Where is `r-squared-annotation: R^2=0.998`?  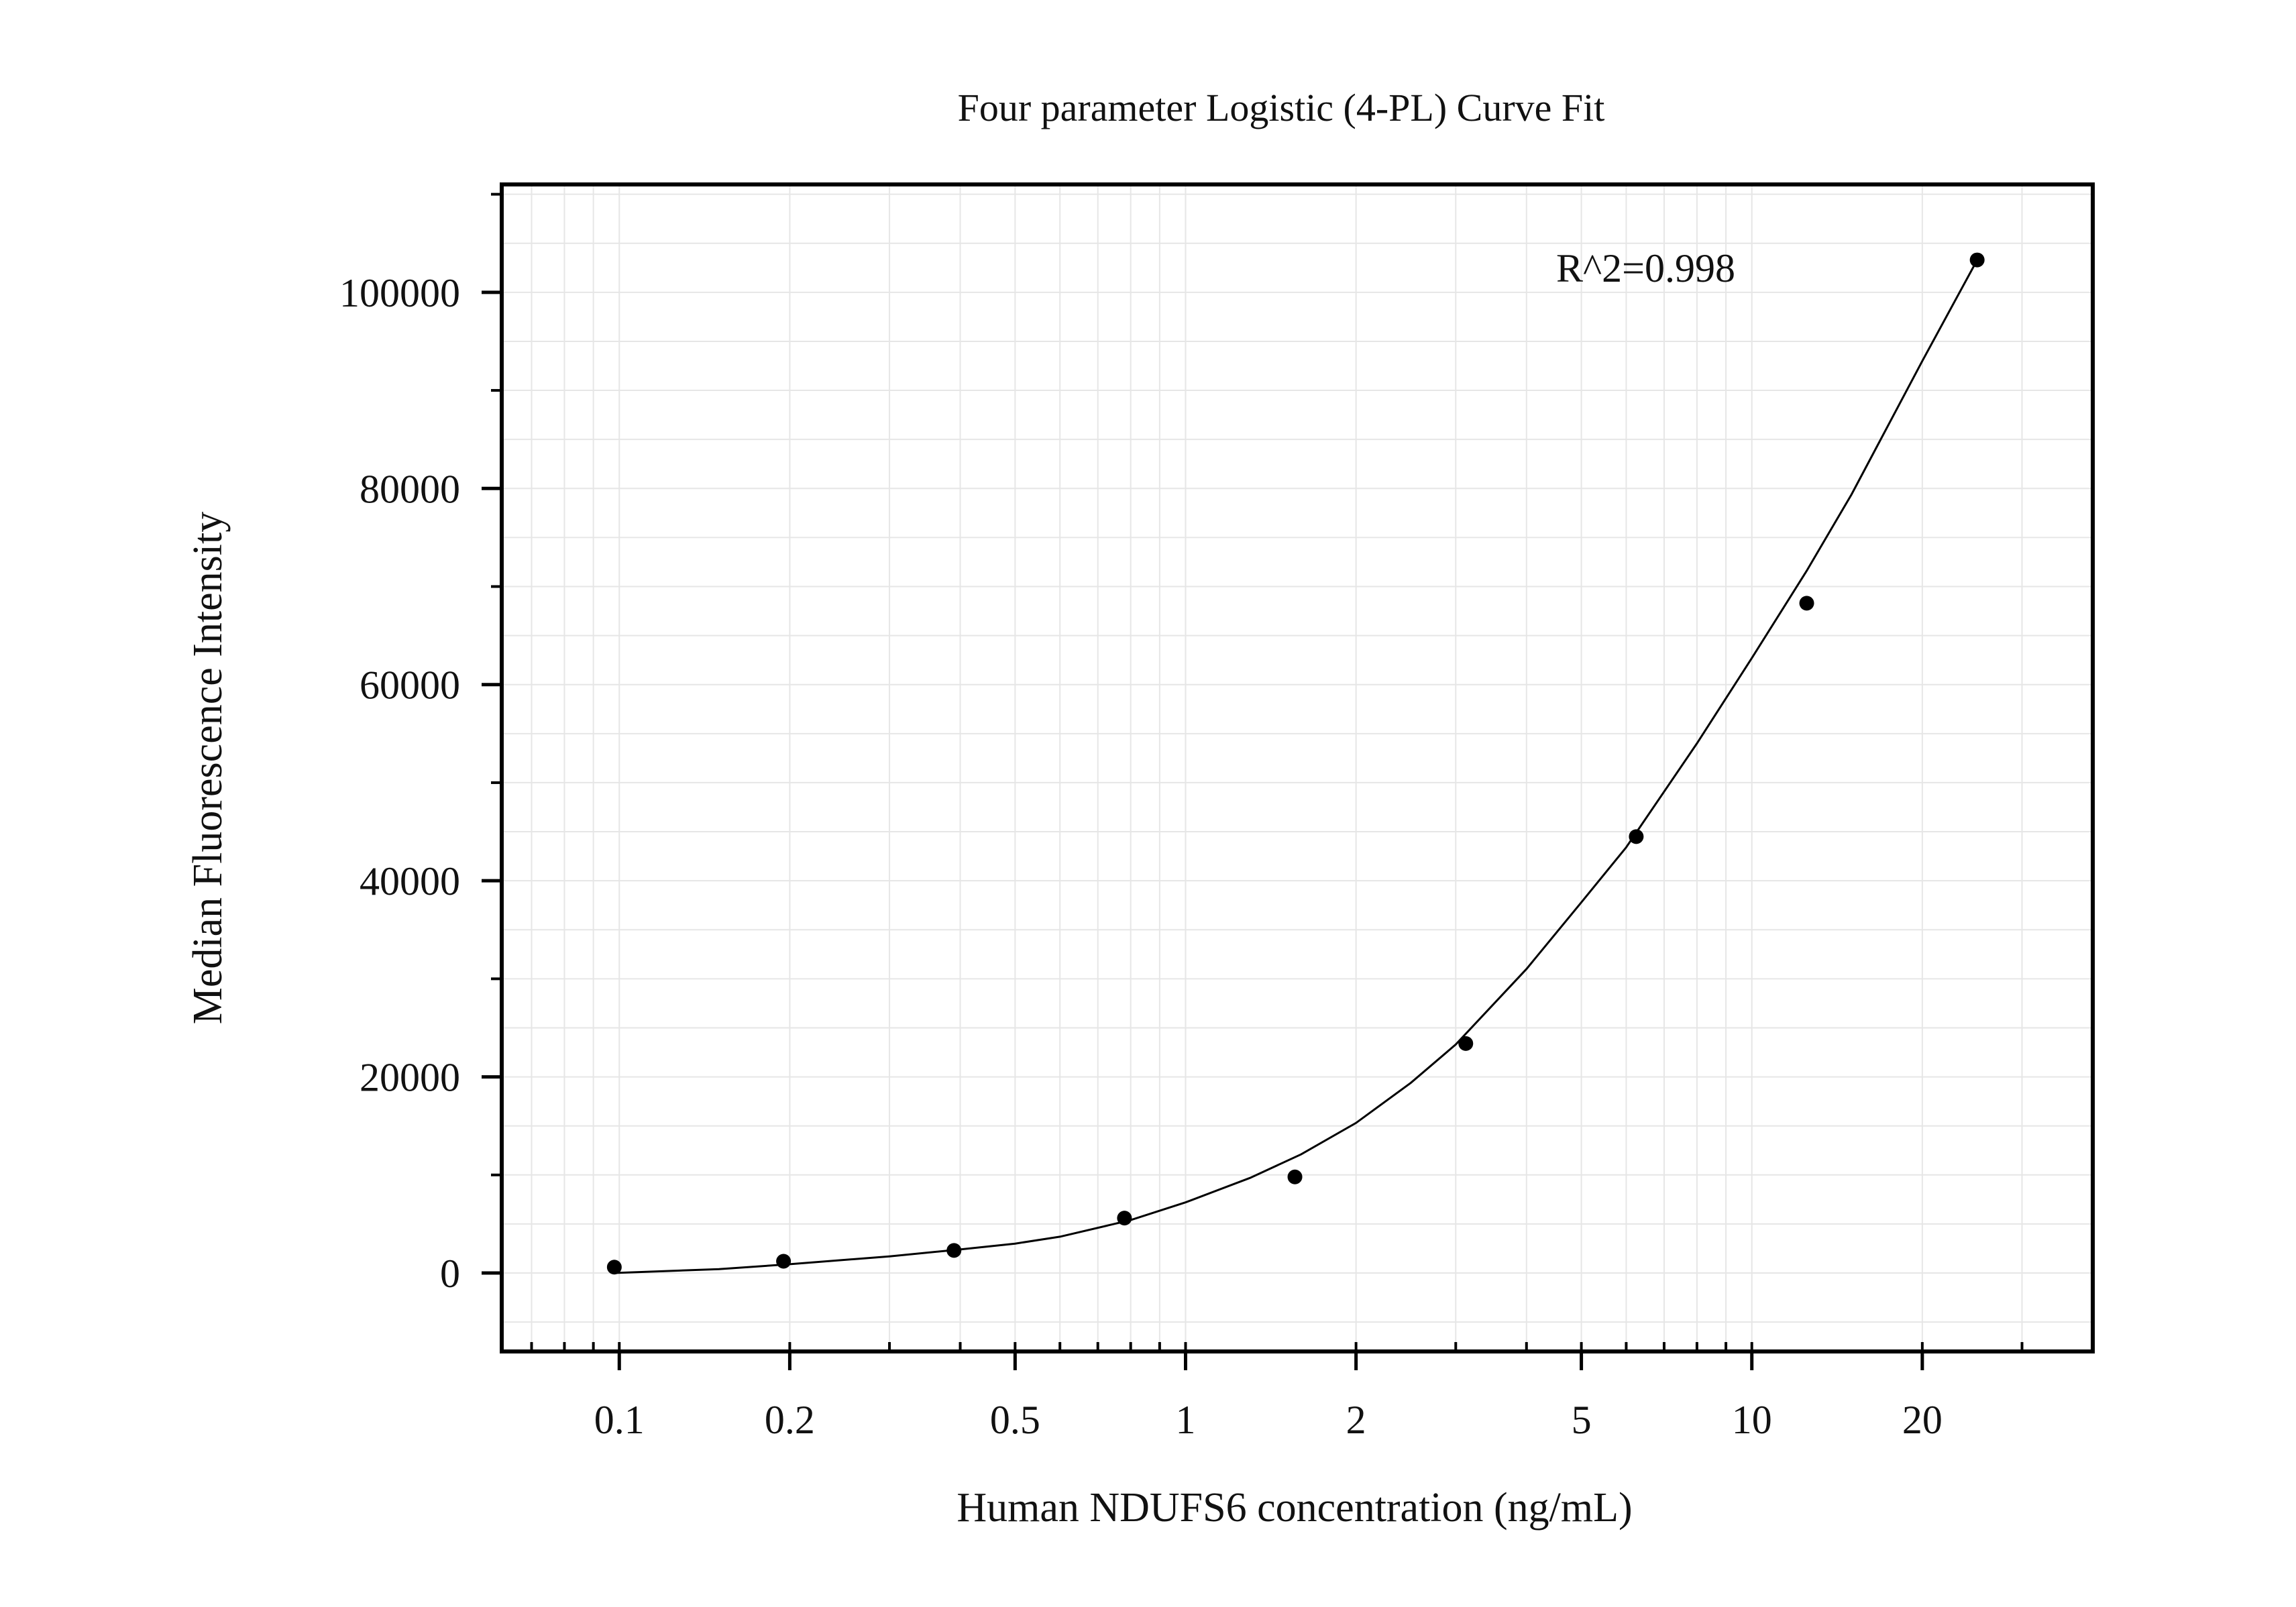 r-squared-annotation: R^2=0.998 is located at coordinates (1645, 268).